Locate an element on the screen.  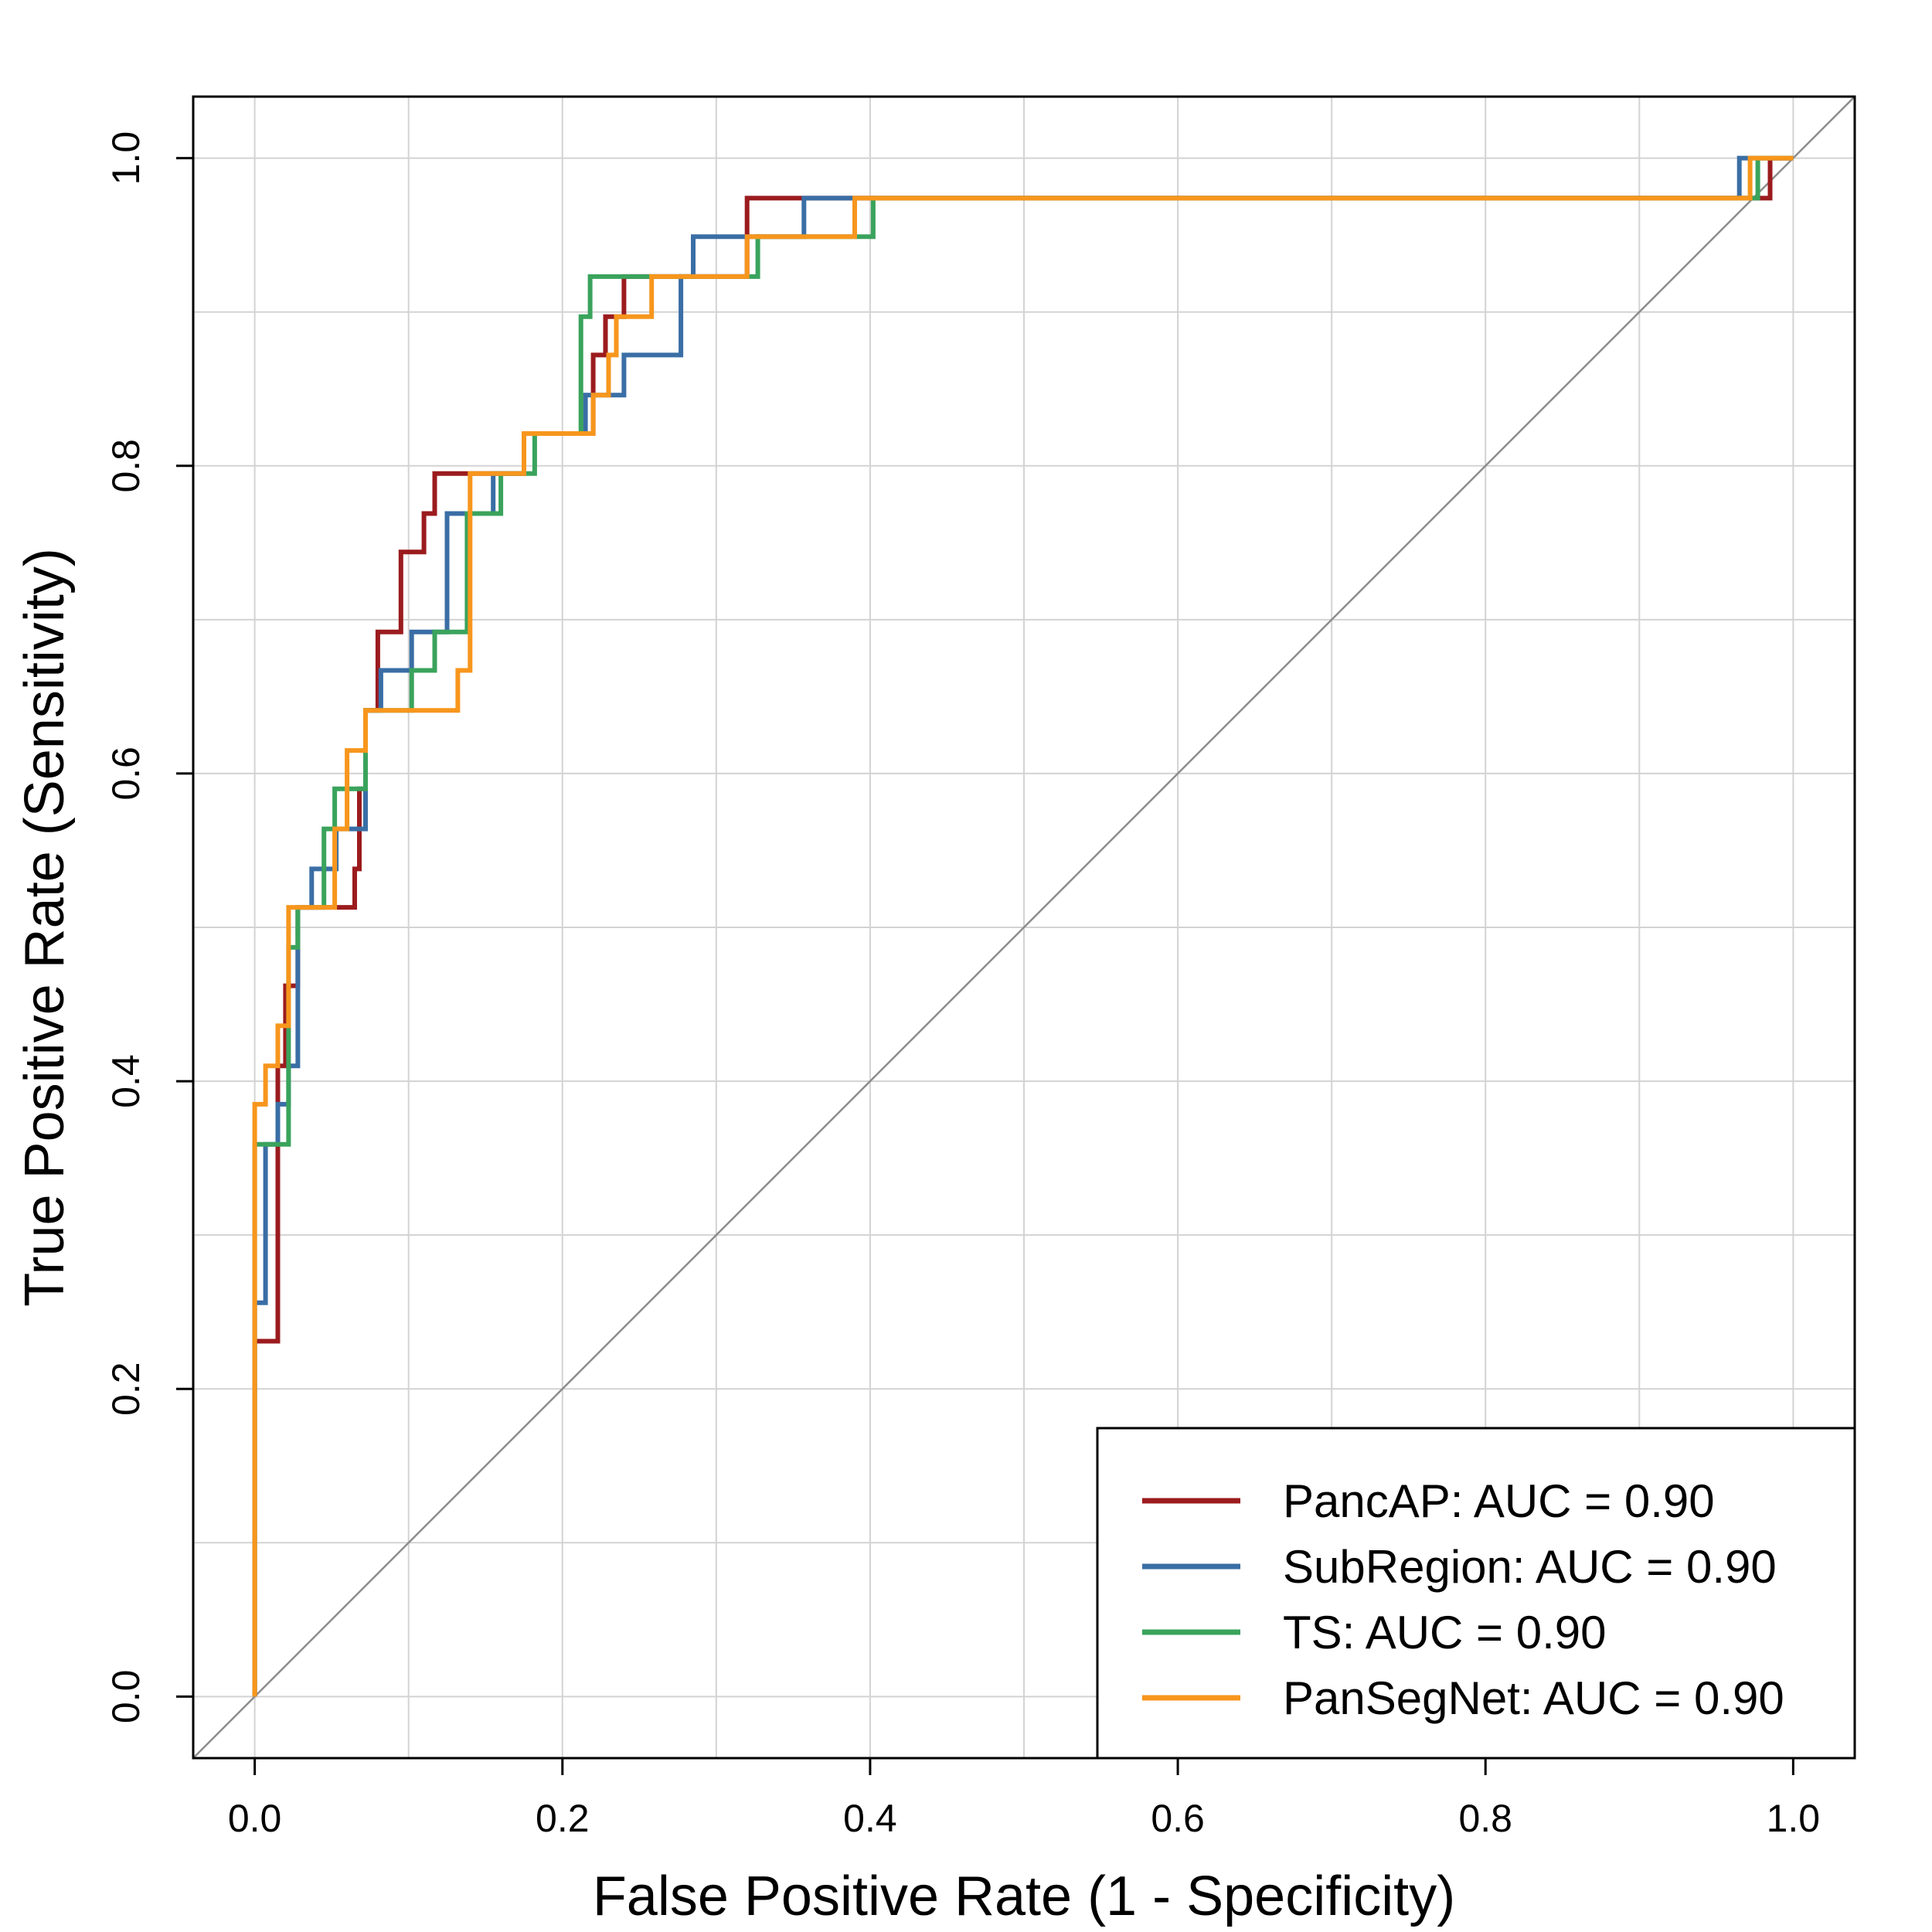
y-tick-label: 1.0 is located at coordinates (126, 158).